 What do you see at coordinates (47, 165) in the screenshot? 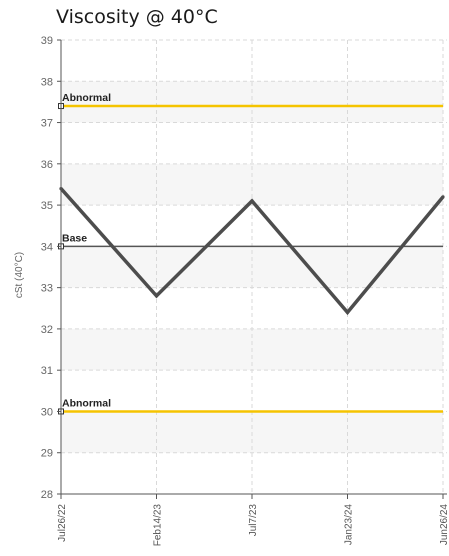
I see `y-tick-label: 36` at bounding box center [47, 165].